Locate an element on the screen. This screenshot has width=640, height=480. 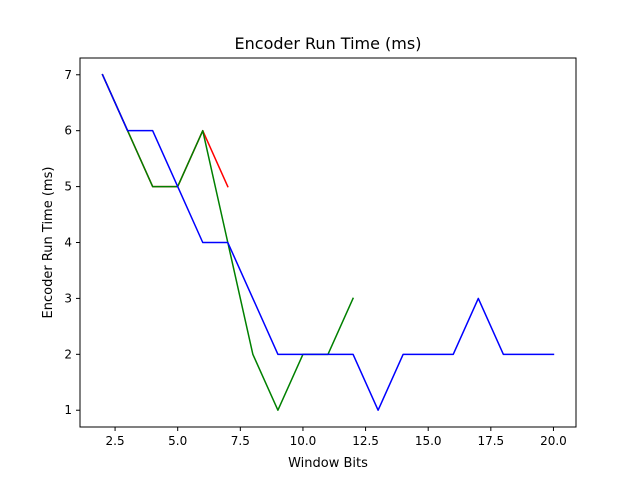
x-tick-label: 15.0 is located at coordinates (428, 441).